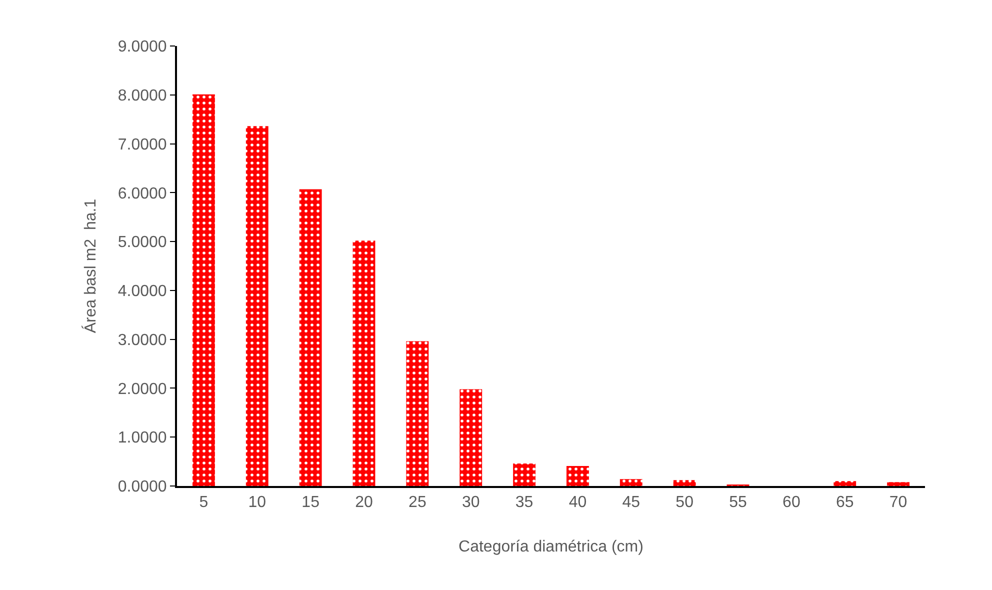 This screenshot has width=992, height=590. Describe the element at coordinates (364, 503) in the screenshot. I see `x-tick-label: 20` at that location.